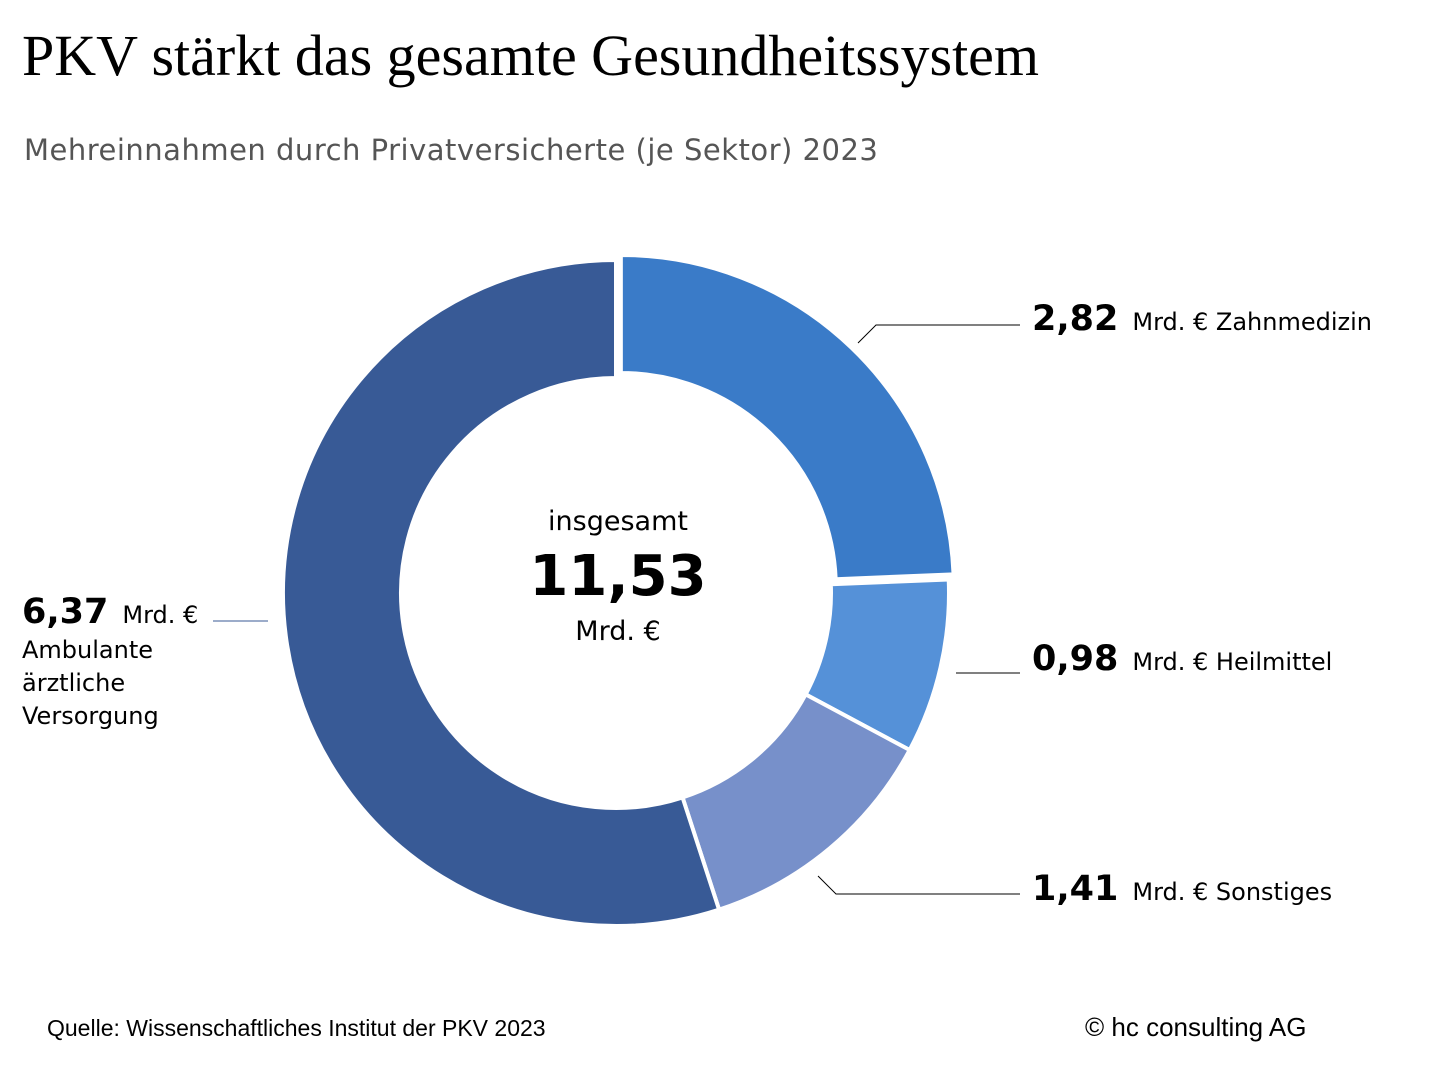  What do you see at coordinates (1075, 889) in the screenshot?
I see `data-label-sonstiges-value: 1,41` at bounding box center [1075, 889].